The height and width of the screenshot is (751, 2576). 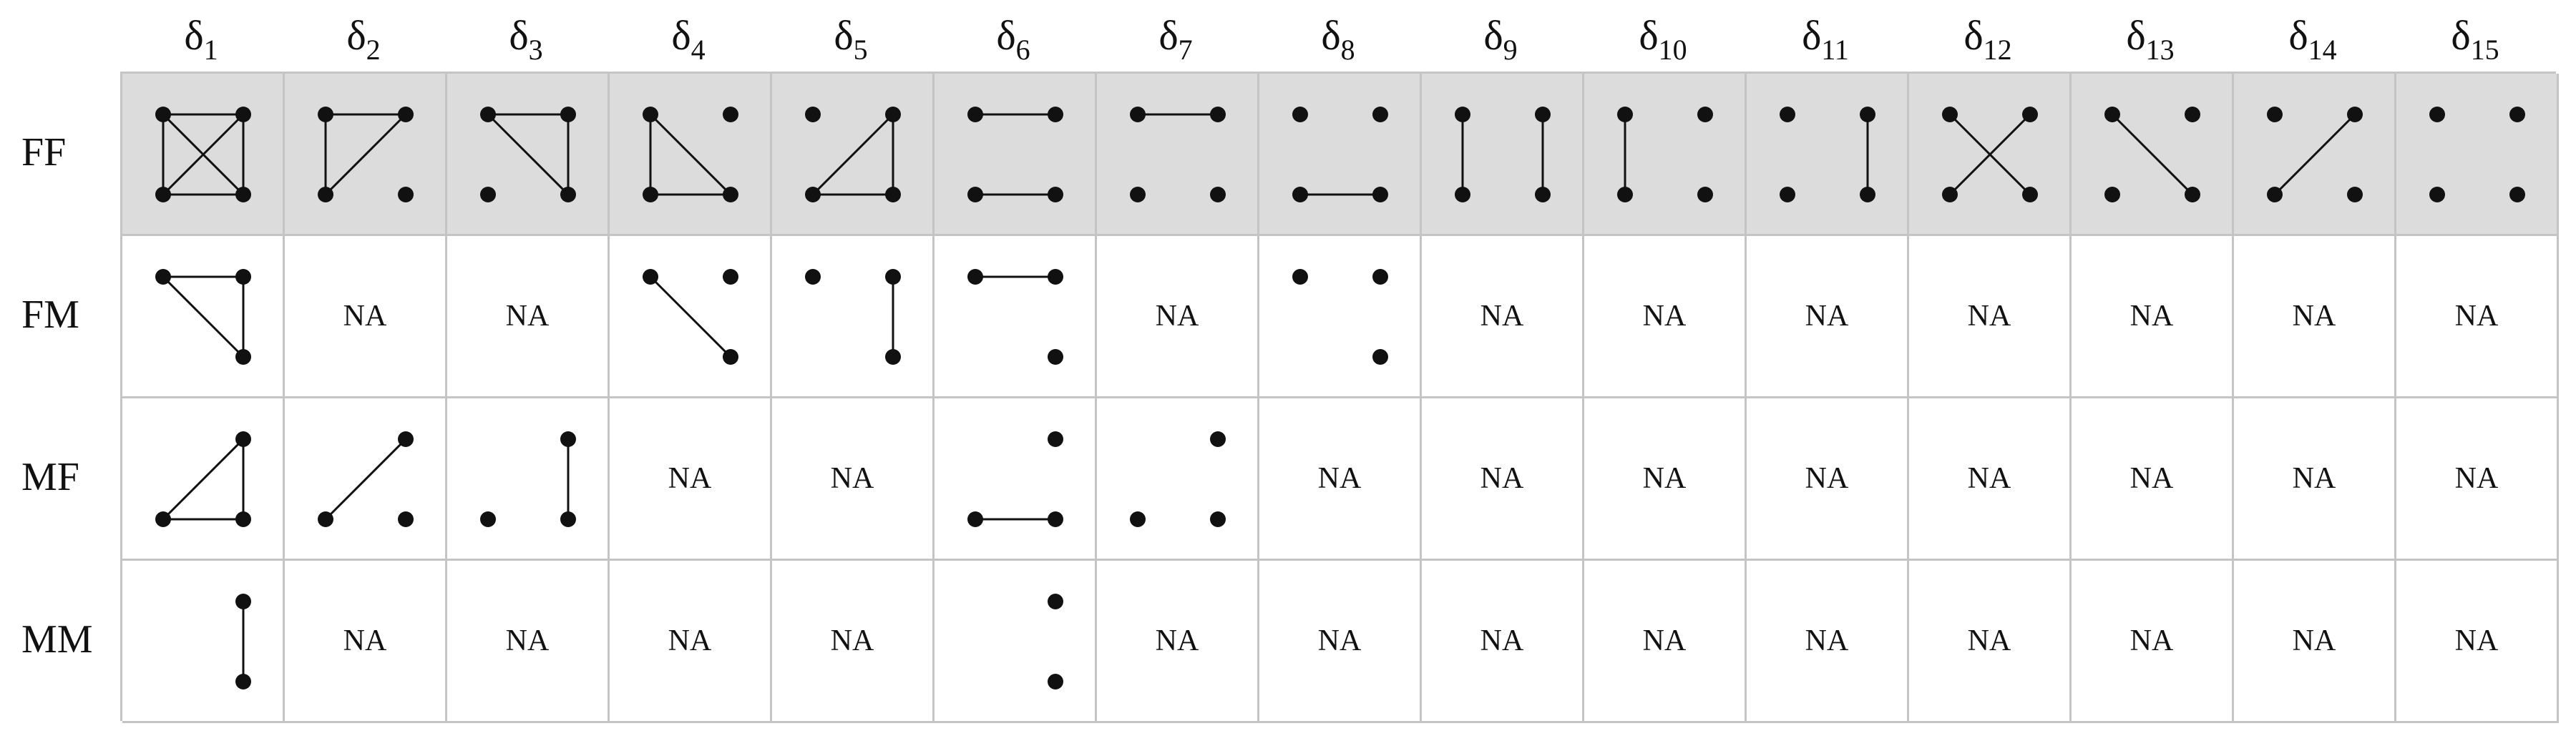 I want to click on cell-fm-delta-2: NA, so click(x=366, y=317).